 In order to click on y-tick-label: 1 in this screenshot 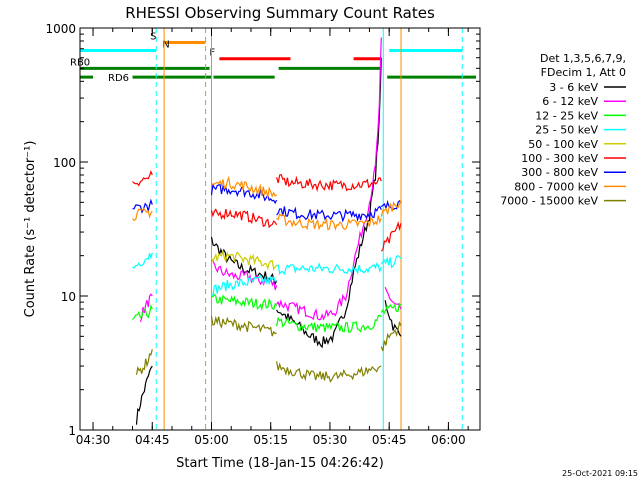, I will do `click(72, 431)`.